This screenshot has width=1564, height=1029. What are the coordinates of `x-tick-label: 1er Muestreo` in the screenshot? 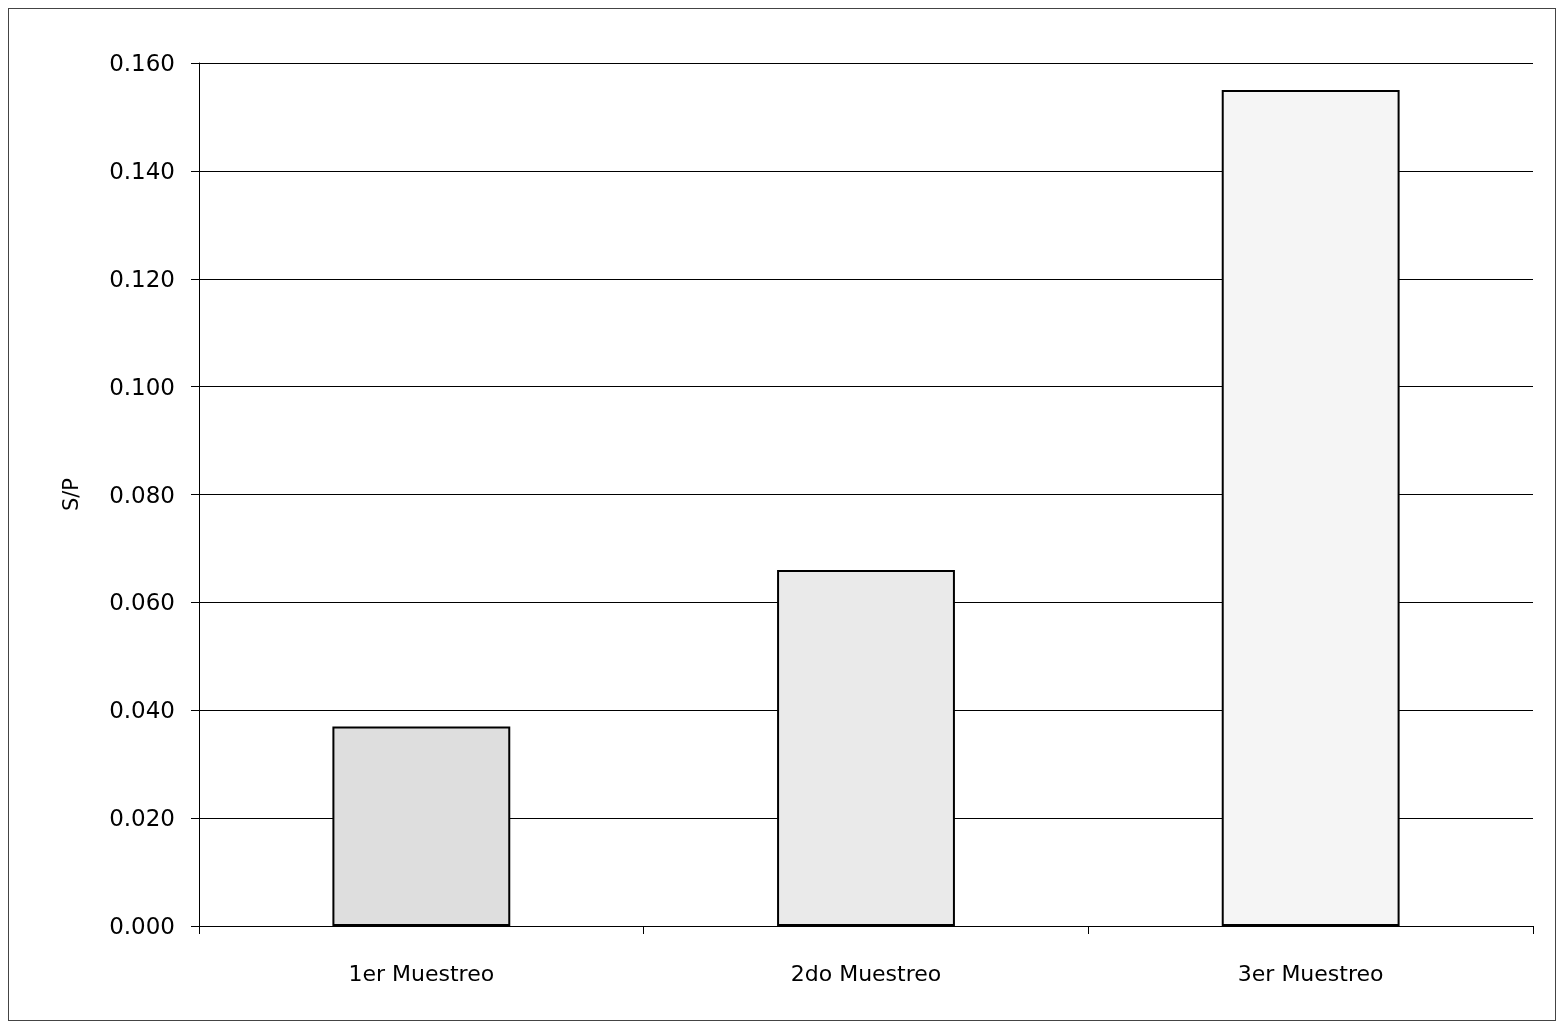 It's located at (421, 973).